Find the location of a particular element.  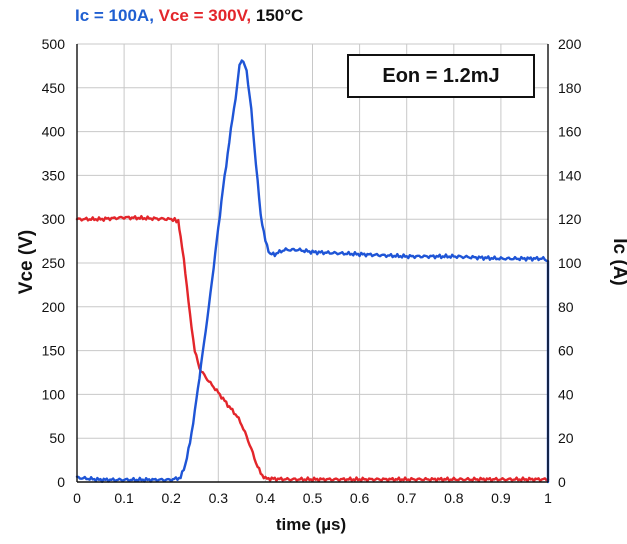

x-tick-label: 0.7 is located at coordinates (407, 498).